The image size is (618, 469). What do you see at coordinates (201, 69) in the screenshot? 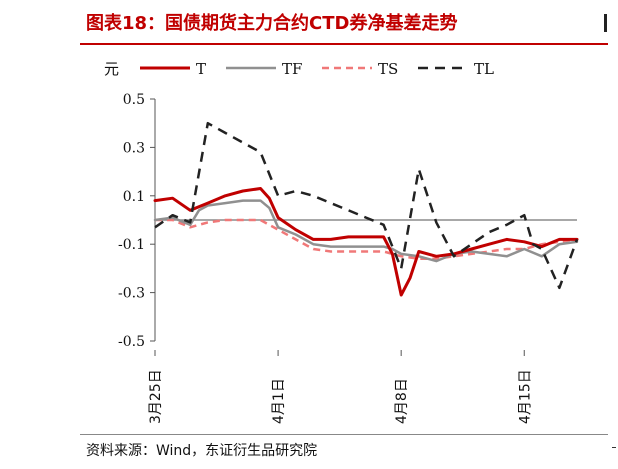
I see `legend-label-t: T` at bounding box center [201, 69].